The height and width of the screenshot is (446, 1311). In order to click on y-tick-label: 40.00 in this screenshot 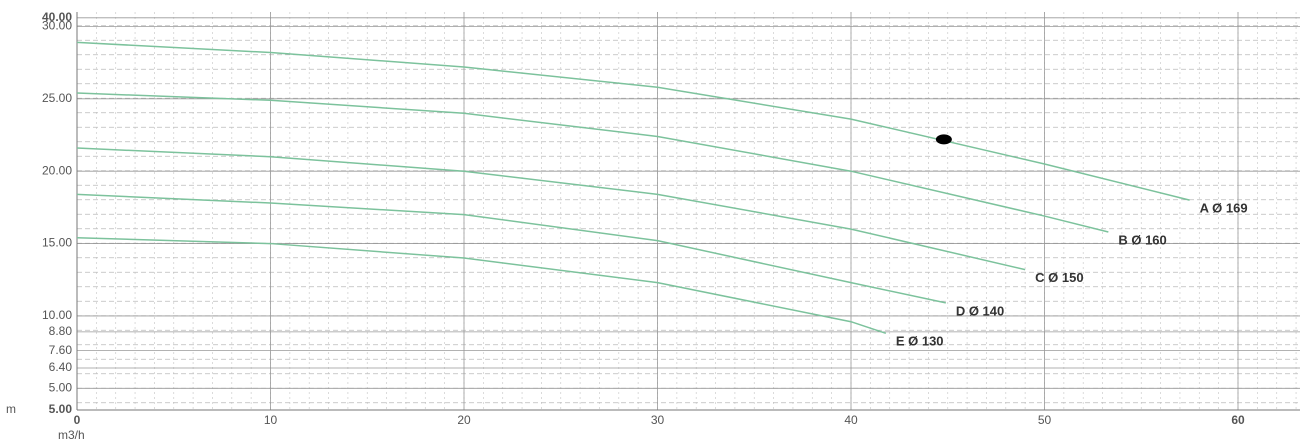, I will do `click(57, 17)`.